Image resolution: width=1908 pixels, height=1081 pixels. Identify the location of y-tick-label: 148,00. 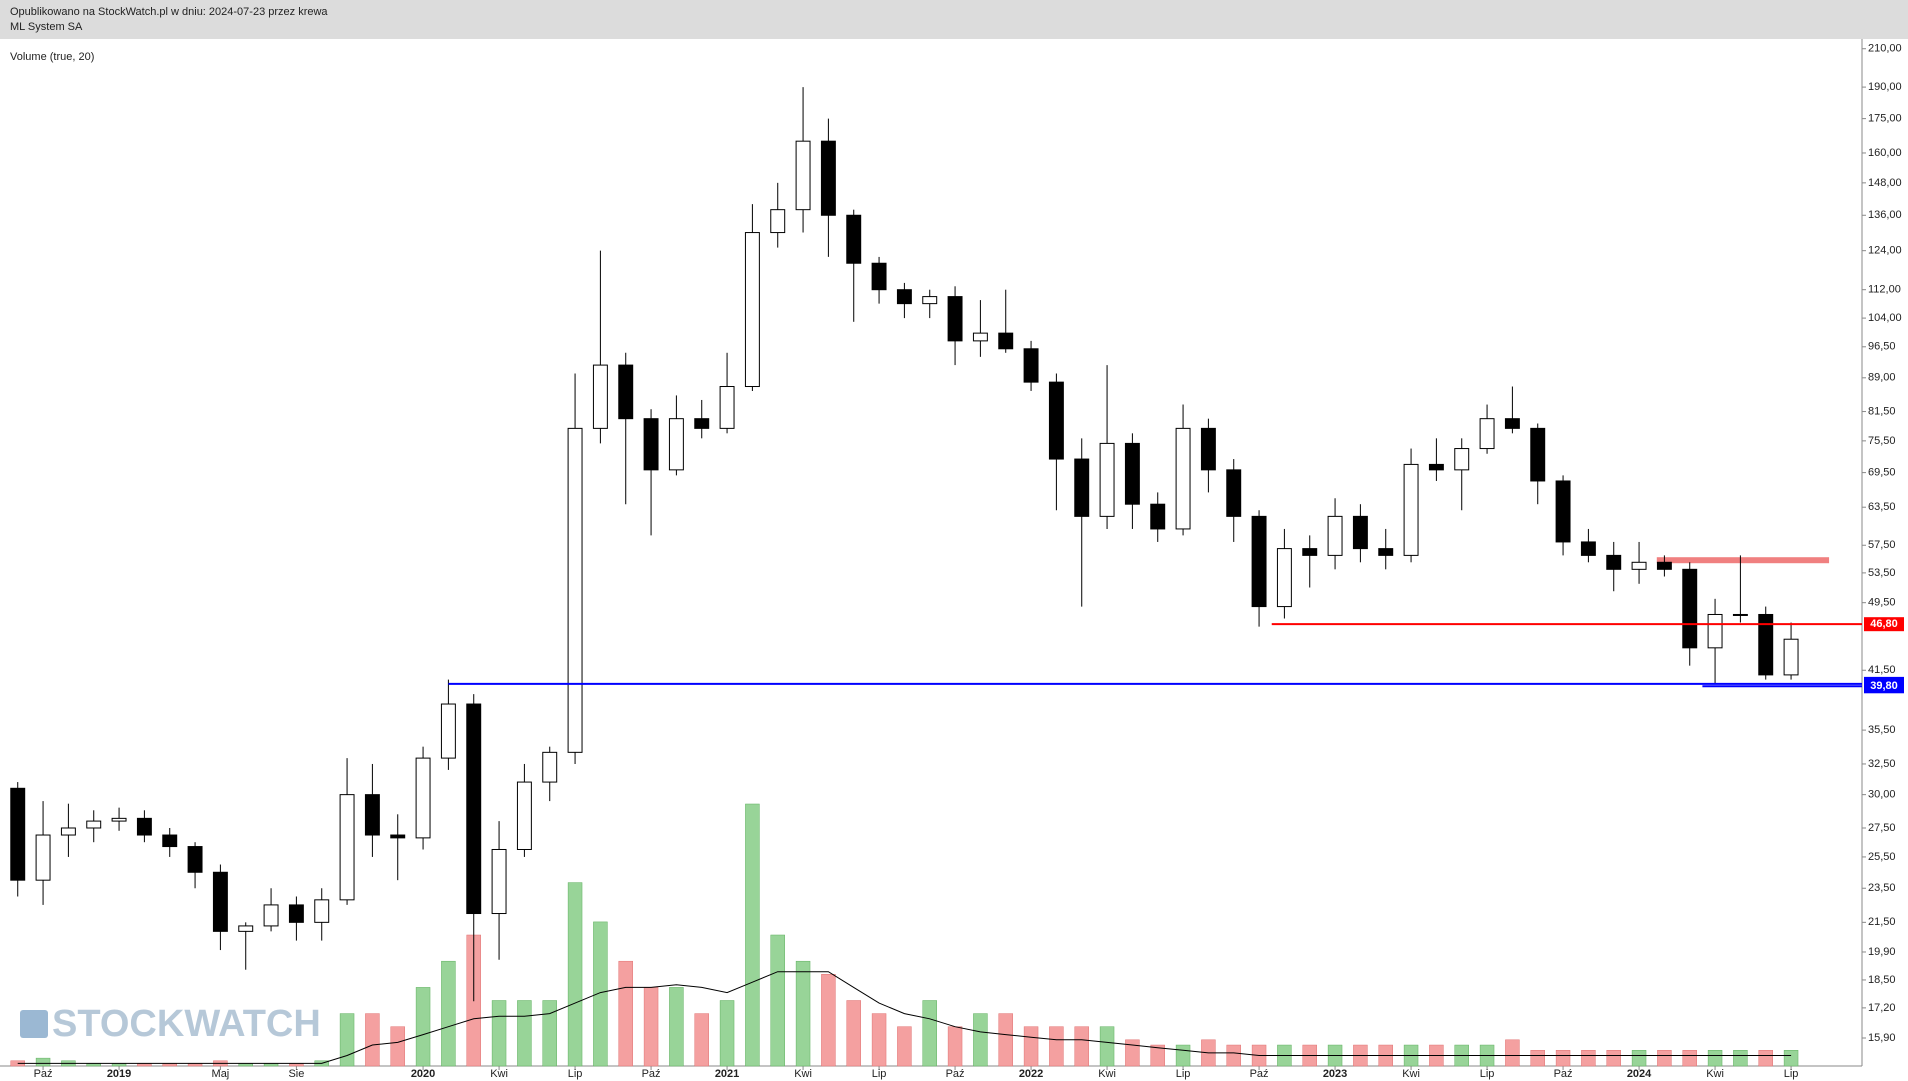
(1885, 183).